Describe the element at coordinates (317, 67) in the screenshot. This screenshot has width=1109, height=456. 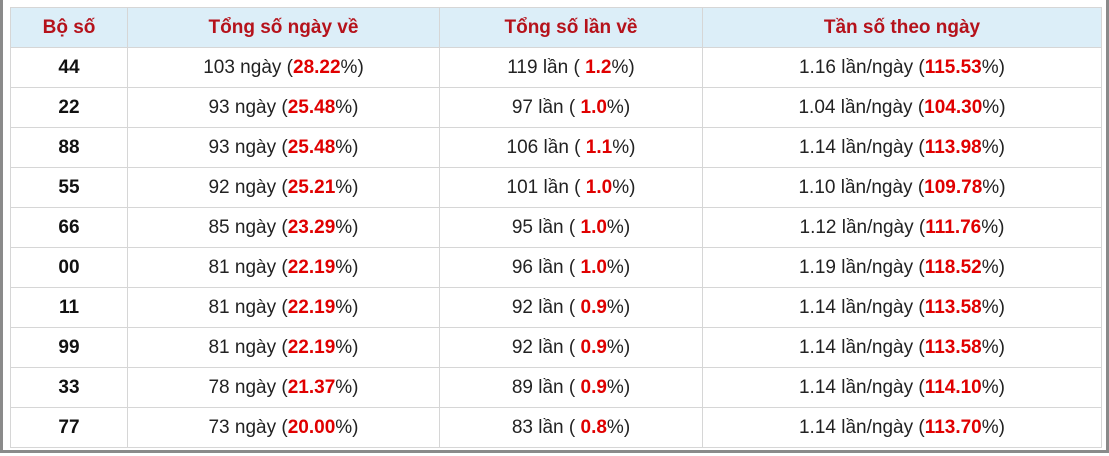
I see `highlight-value: 28.22` at that location.